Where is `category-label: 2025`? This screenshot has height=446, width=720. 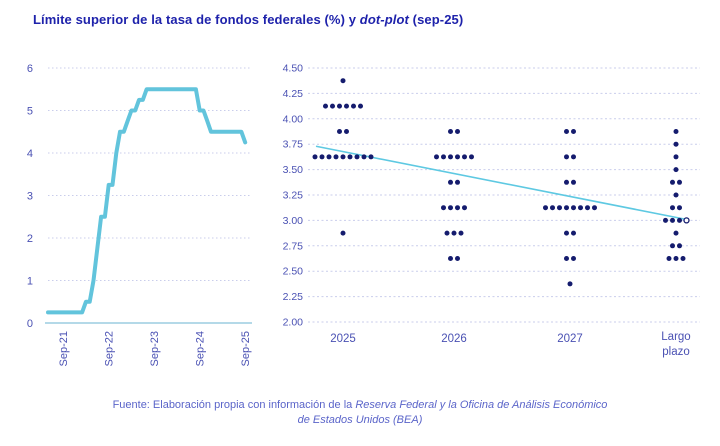 category-label: 2025 is located at coordinates (343, 339).